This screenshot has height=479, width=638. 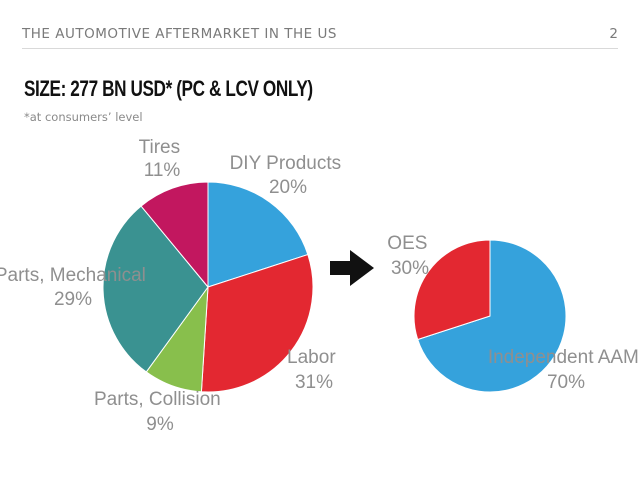 I want to click on pie1-label-parts-collision: Parts, Collision 9%, so click(x=160, y=412).